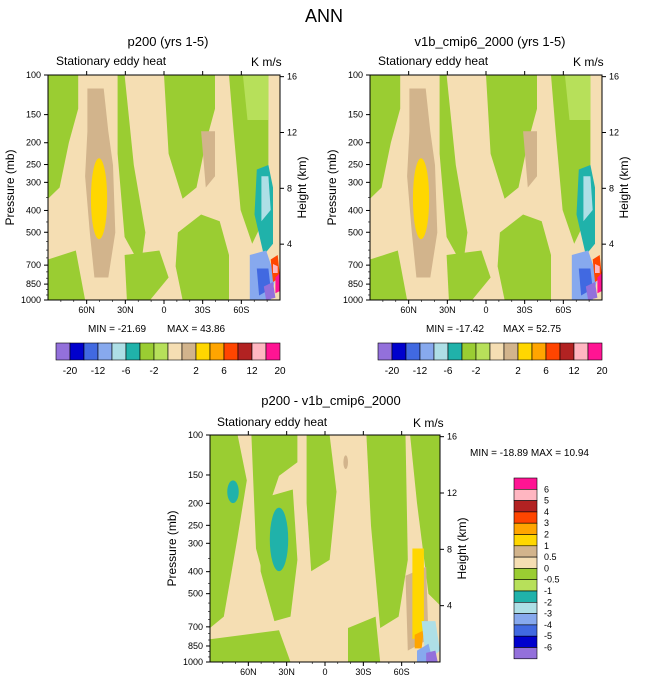  I want to click on colorbar-label: -20, so click(70, 371).